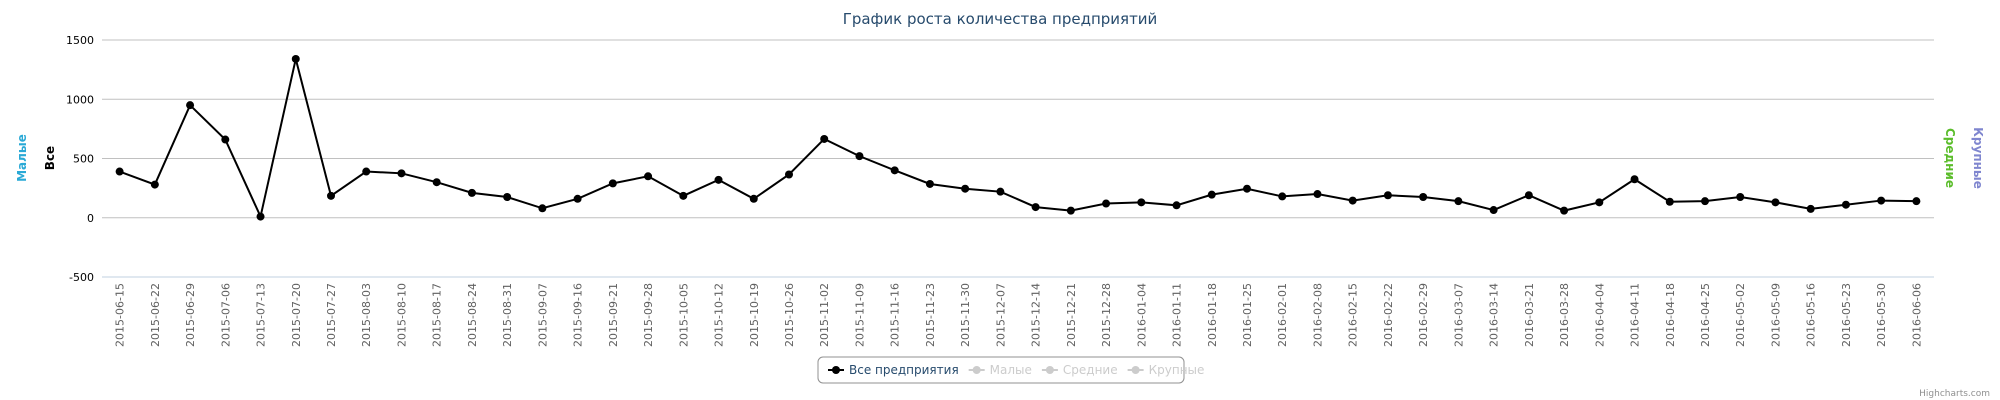  I want to click on x-tick-label: 2016-03-21, so click(1529, 315).